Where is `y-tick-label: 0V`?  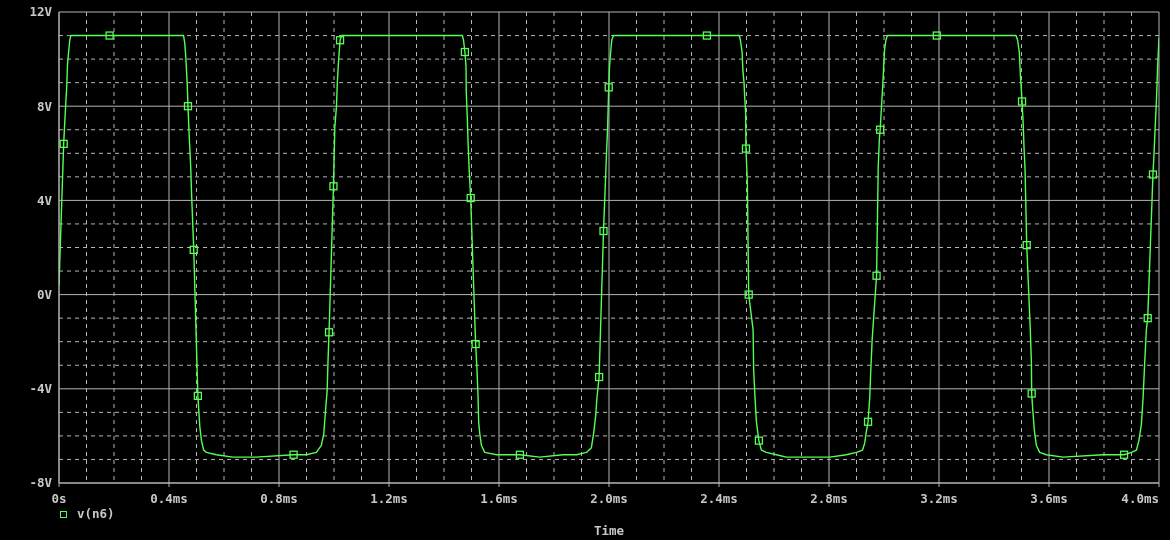
y-tick-label: 0V is located at coordinates (44, 294).